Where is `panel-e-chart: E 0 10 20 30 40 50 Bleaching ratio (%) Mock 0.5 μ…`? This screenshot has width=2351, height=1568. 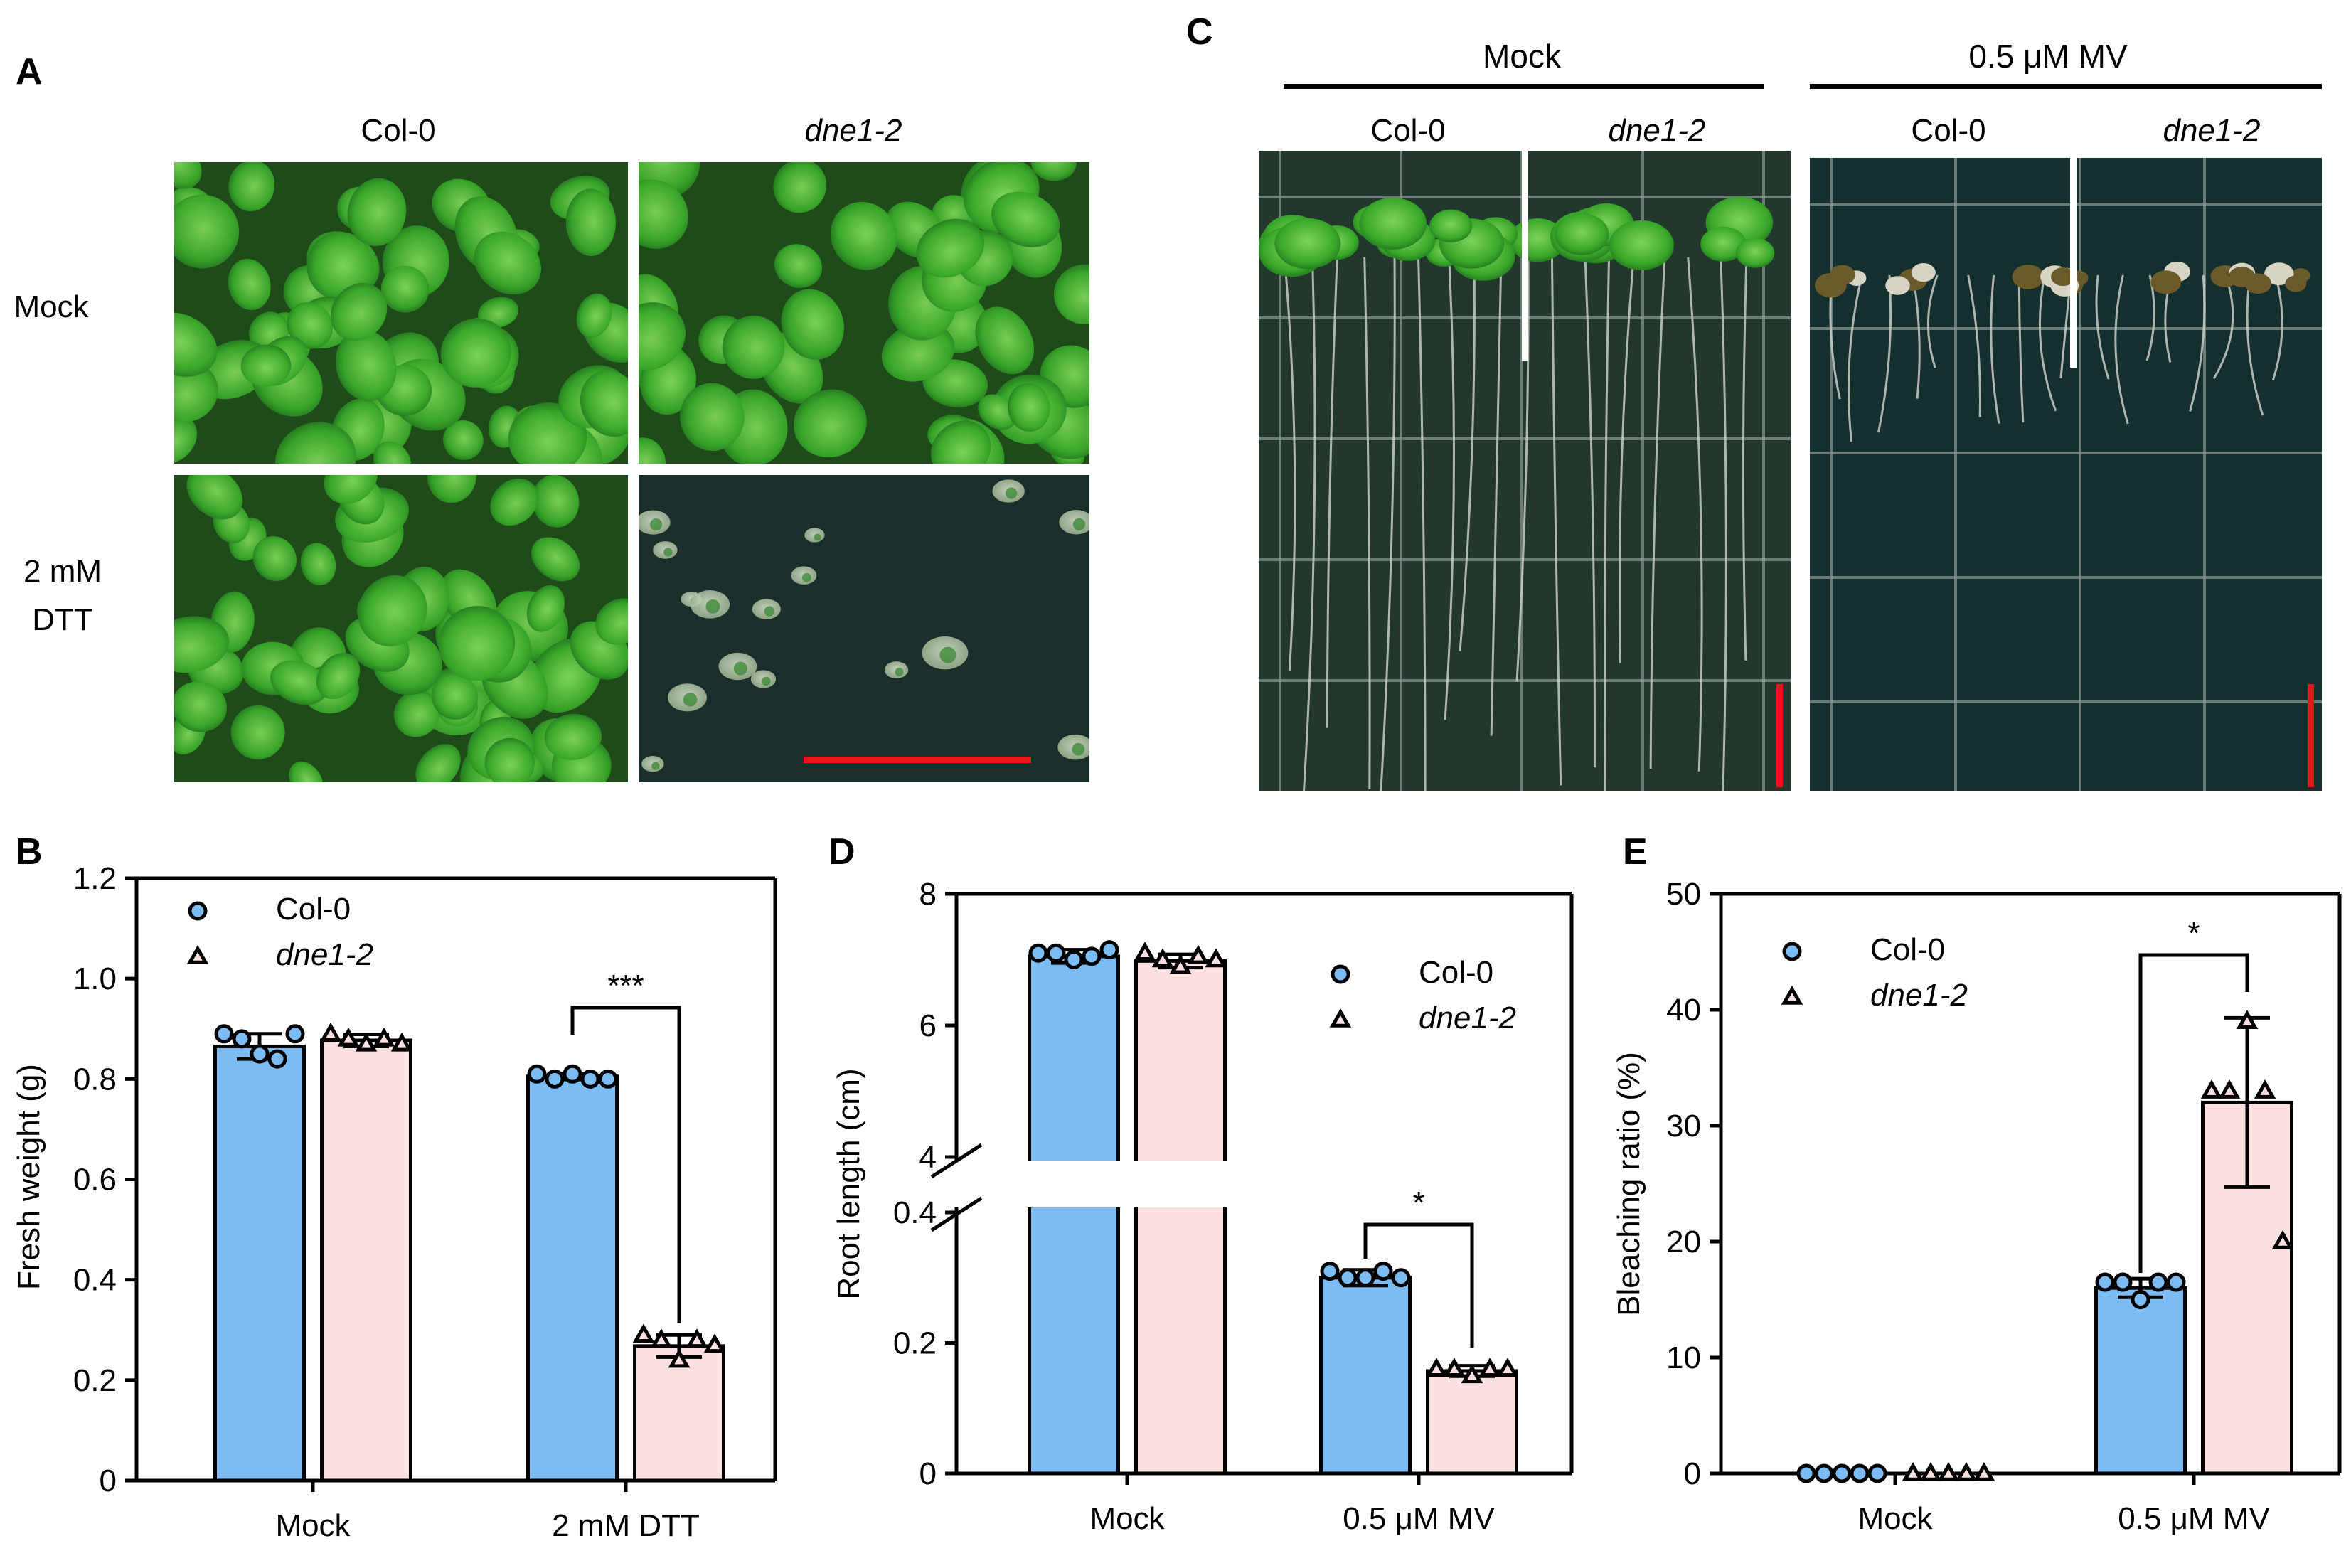
panel-e-chart: E 0 10 20 30 40 50 Bleaching ratio (%) Mock 0.5 μ… is located at coordinates (1977, 1183).